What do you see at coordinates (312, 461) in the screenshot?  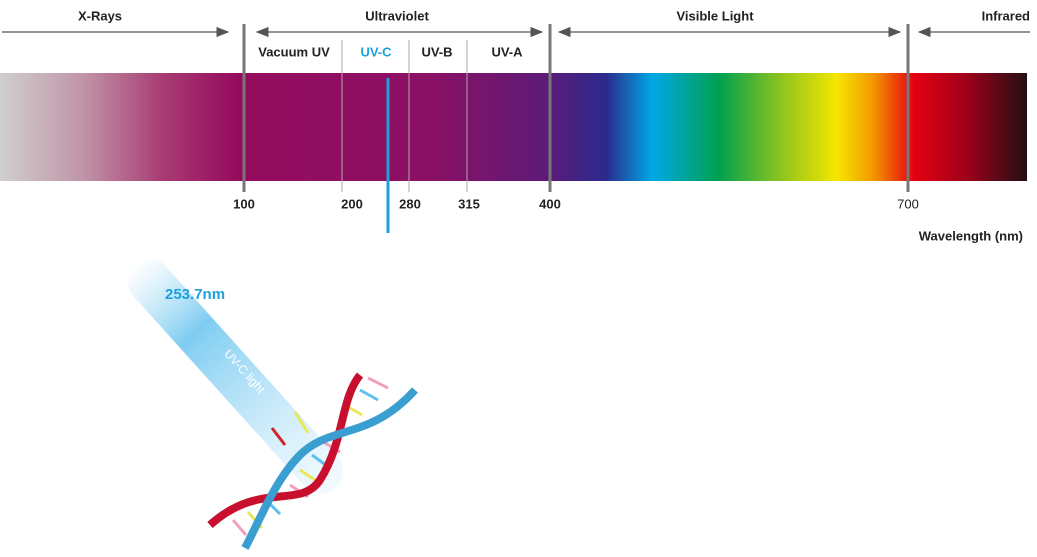 I see `dna-helix` at bounding box center [312, 461].